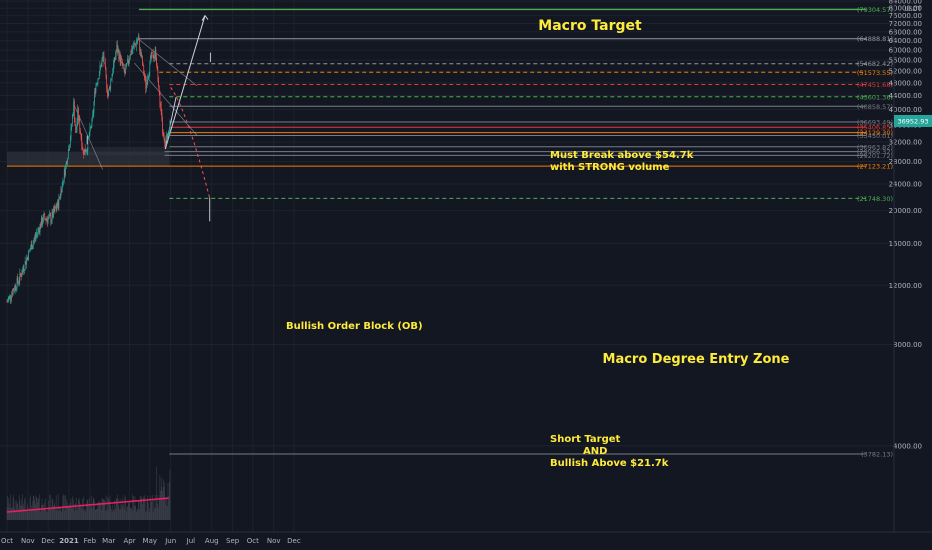  What do you see at coordinates (875, 136) in the screenshot?
I see `price-level-label: (33450.01)` at bounding box center [875, 136].